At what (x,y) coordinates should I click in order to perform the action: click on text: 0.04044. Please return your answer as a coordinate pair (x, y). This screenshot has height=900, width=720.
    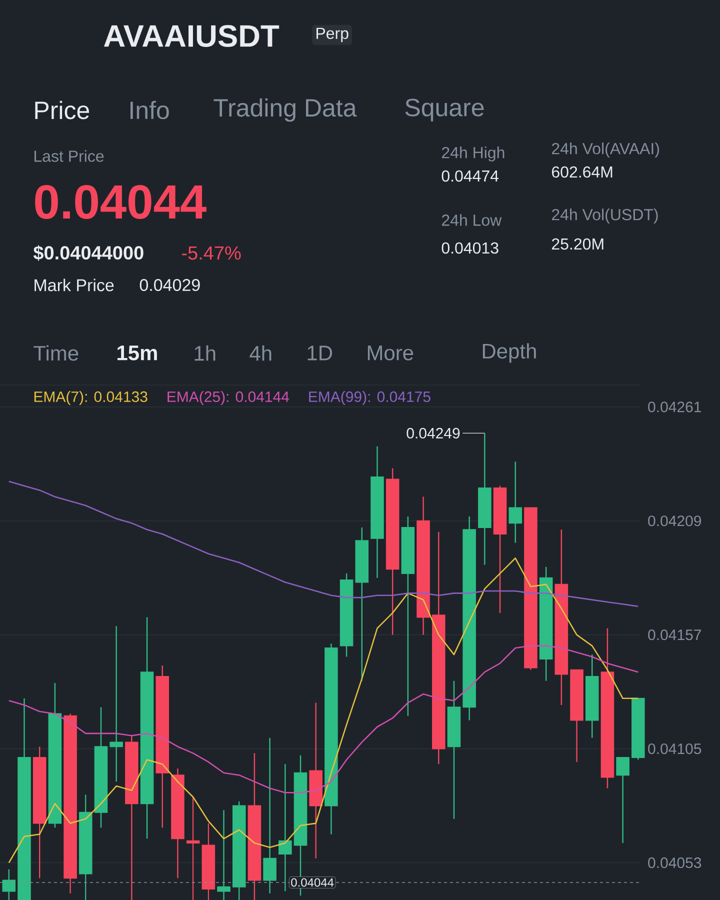
    Looking at the image, I should click on (120, 202).